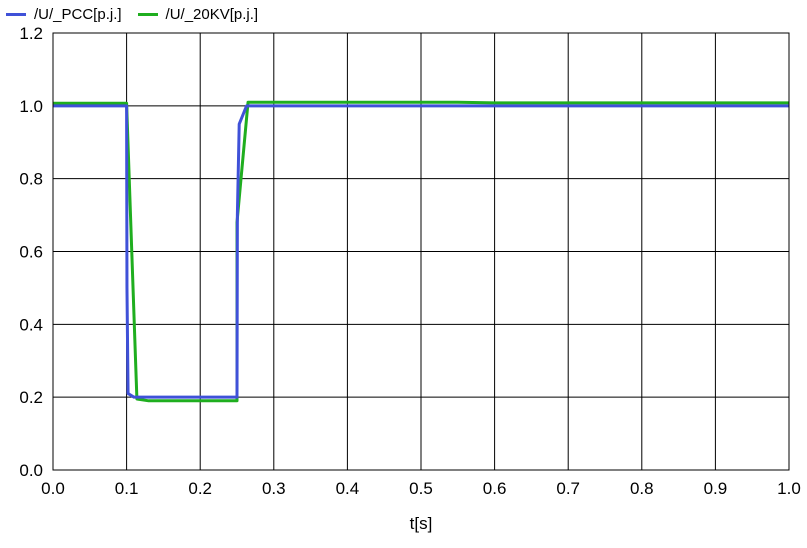 This screenshot has height=548, width=807. I want to click on x-tick-label: 0.0, so click(53, 488).